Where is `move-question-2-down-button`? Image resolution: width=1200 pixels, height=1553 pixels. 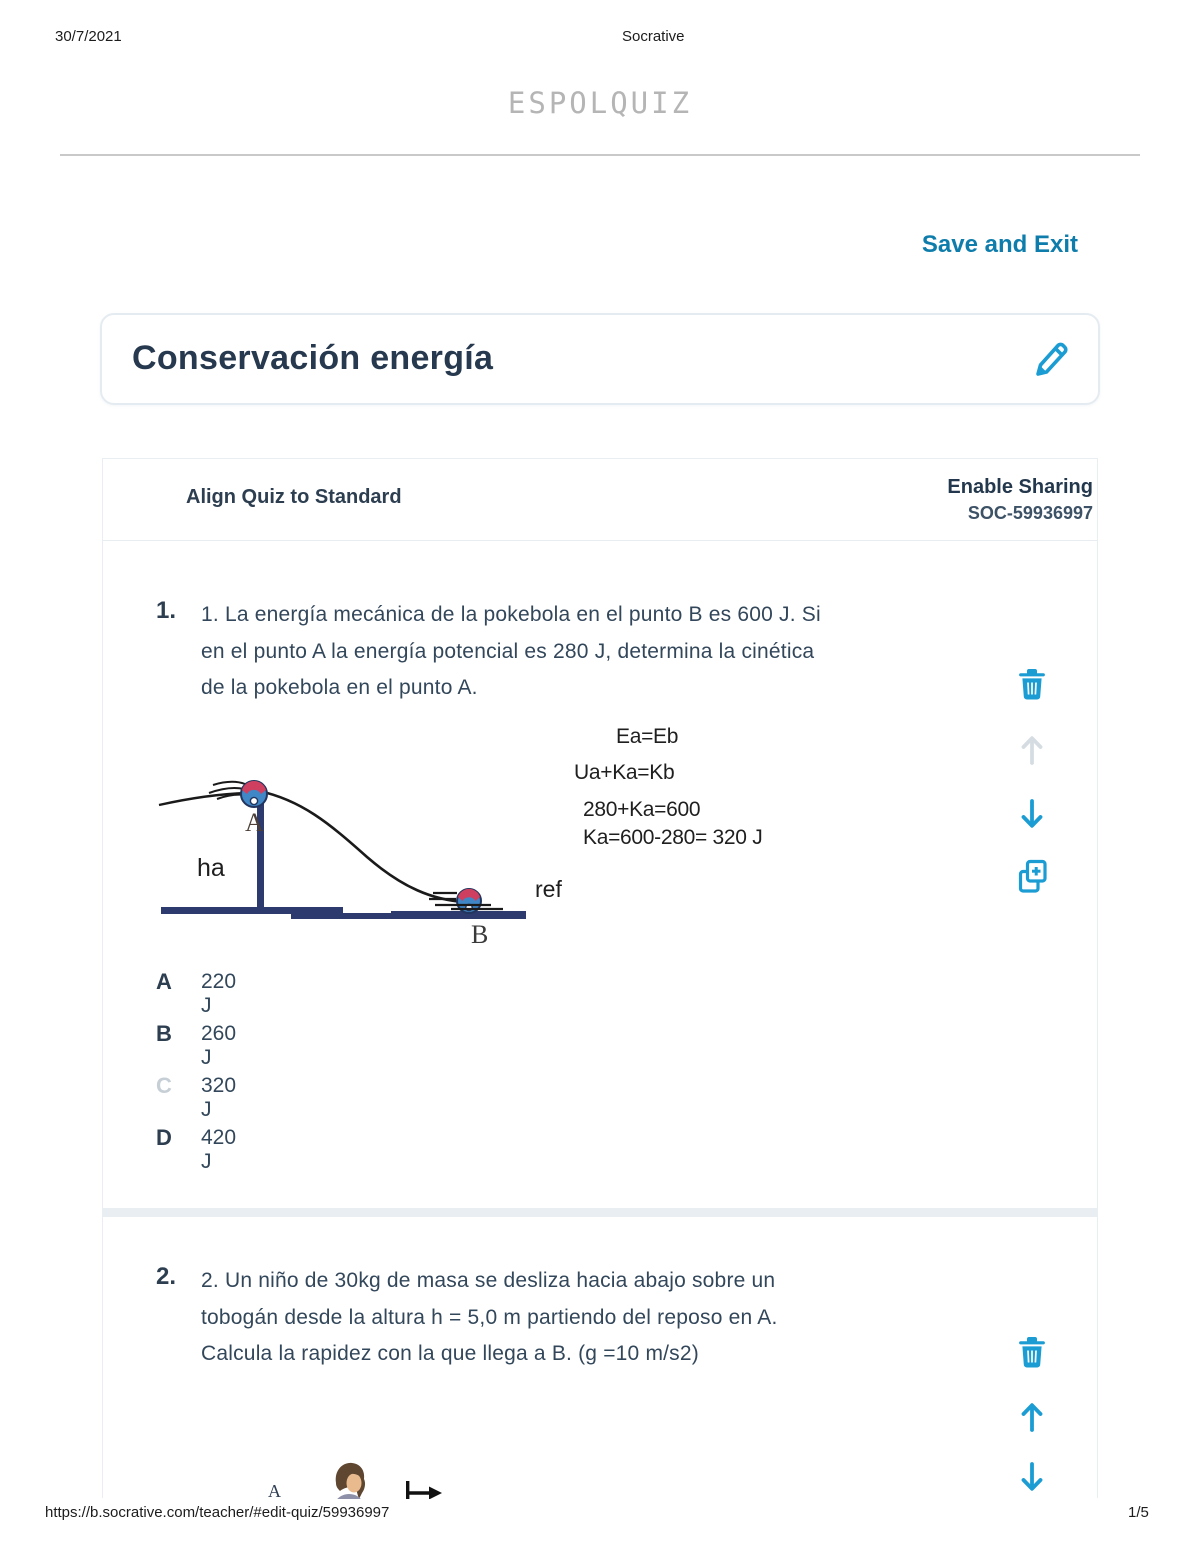 move-question-2-down-button is located at coordinates (1034, 1478).